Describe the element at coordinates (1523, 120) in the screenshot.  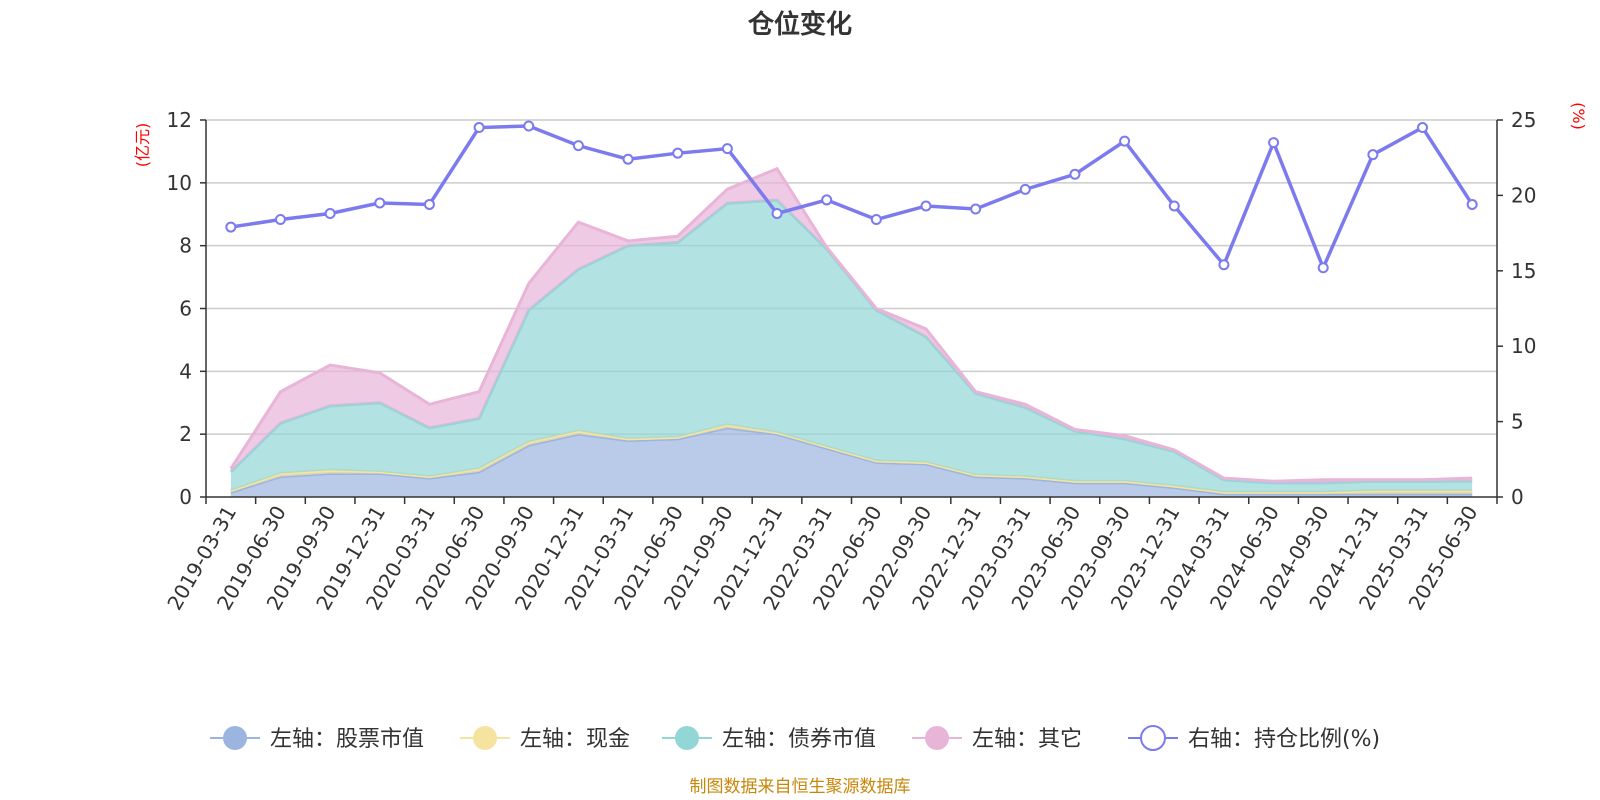
I see `right-tick-label: 25` at that location.